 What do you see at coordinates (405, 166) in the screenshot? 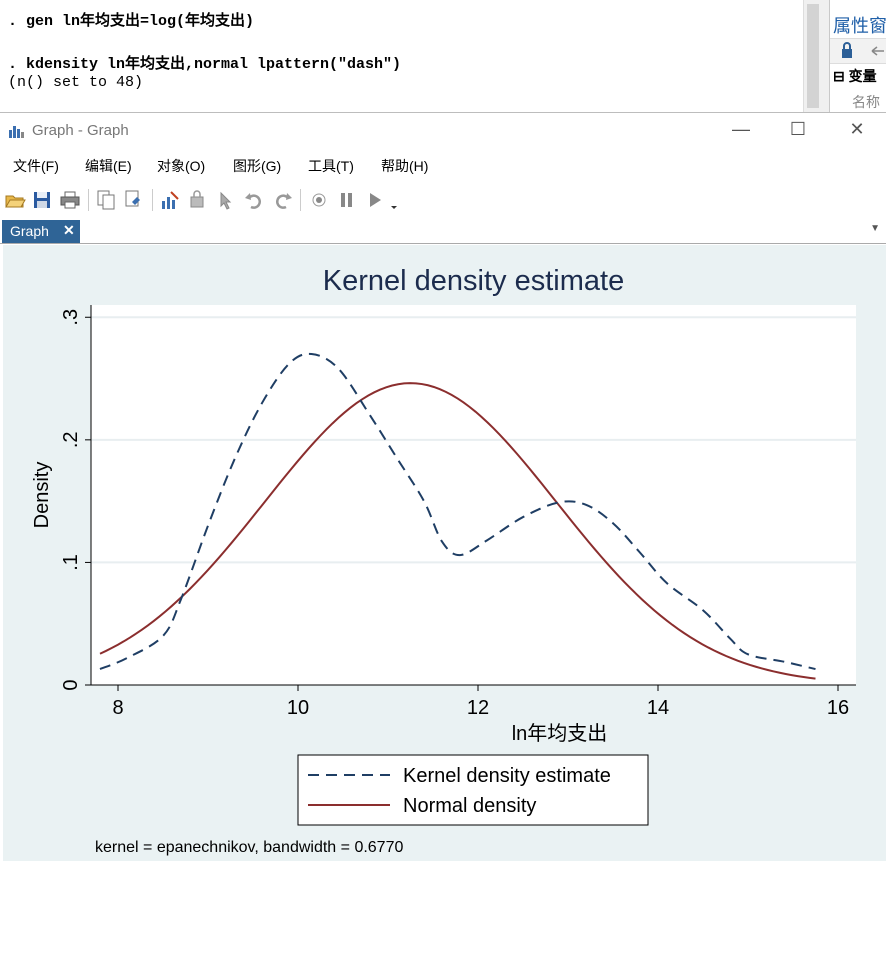
I see `menu-help: 帮助(H)` at bounding box center [405, 166].